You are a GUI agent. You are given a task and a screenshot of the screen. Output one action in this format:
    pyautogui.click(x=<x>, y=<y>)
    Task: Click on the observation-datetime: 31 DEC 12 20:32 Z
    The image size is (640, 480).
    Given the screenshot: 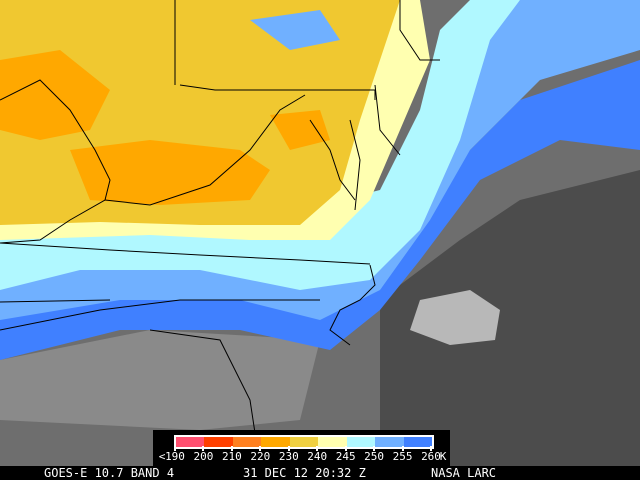 What is the action you would take?
    pyautogui.click(x=304, y=473)
    